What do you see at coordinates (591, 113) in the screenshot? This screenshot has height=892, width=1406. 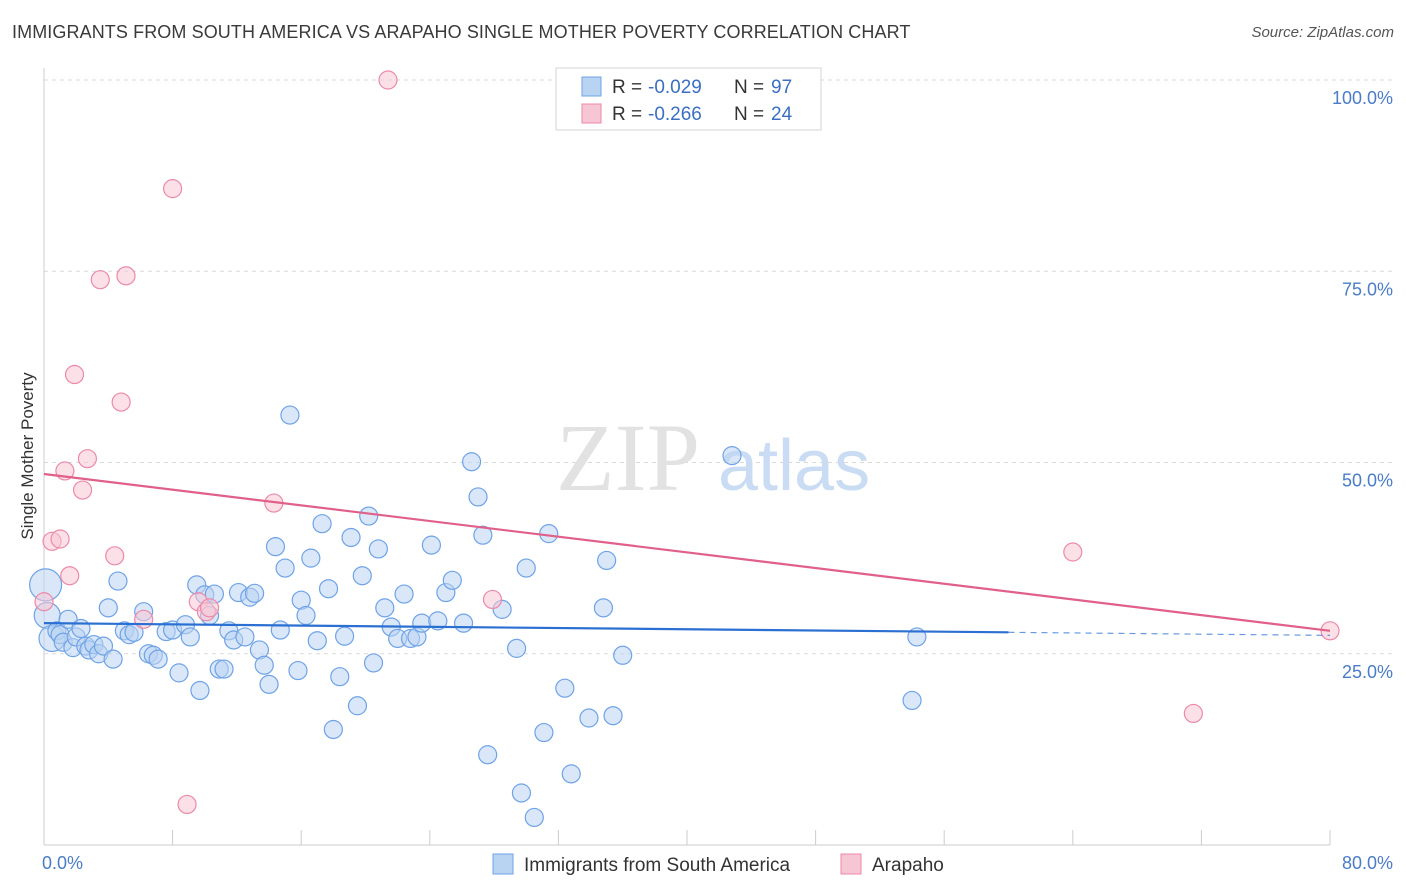 I see `legend-swatch-pink` at bounding box center [591, 113].